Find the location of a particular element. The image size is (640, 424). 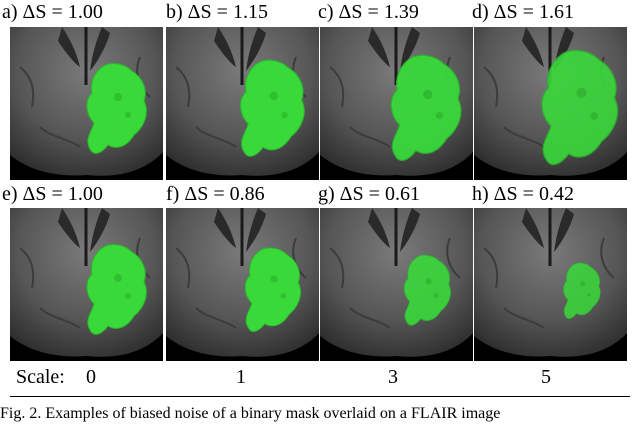

panel-e-value: 1.00 is located at coordinates (85, 194).